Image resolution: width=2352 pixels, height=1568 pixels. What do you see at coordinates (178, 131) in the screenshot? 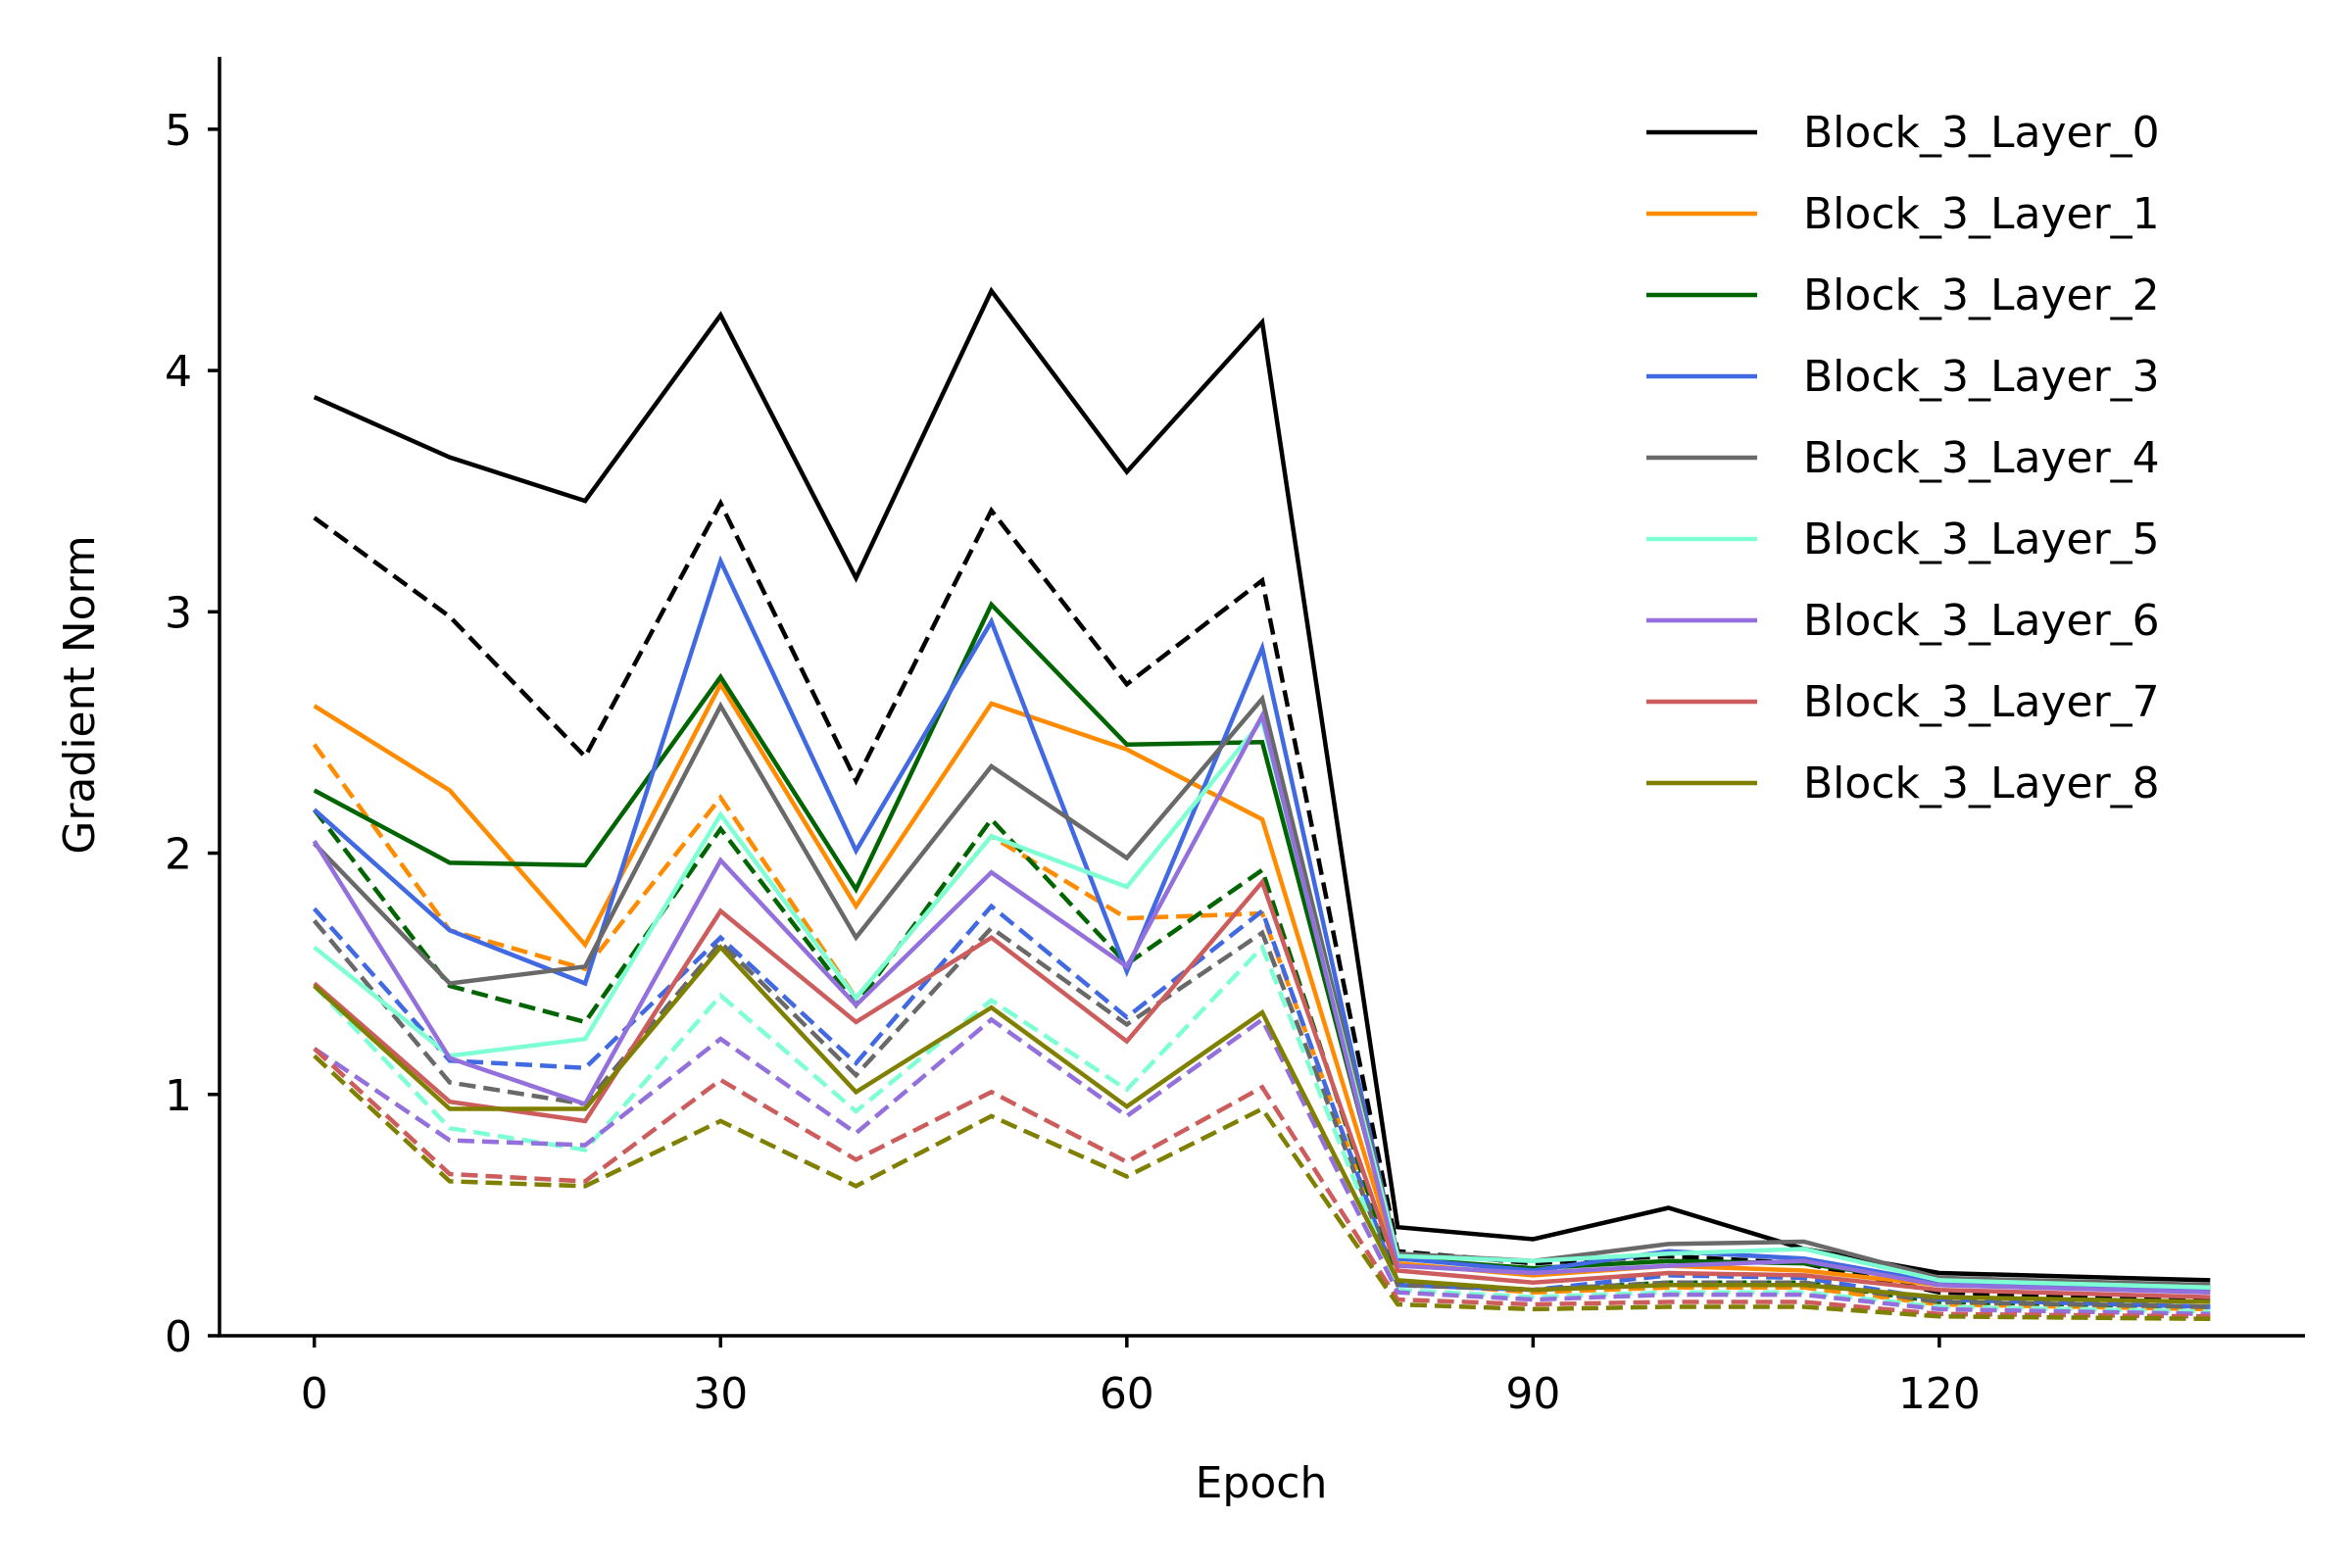
I see `y-tick-label: 5` at bounding box center [178, 131].